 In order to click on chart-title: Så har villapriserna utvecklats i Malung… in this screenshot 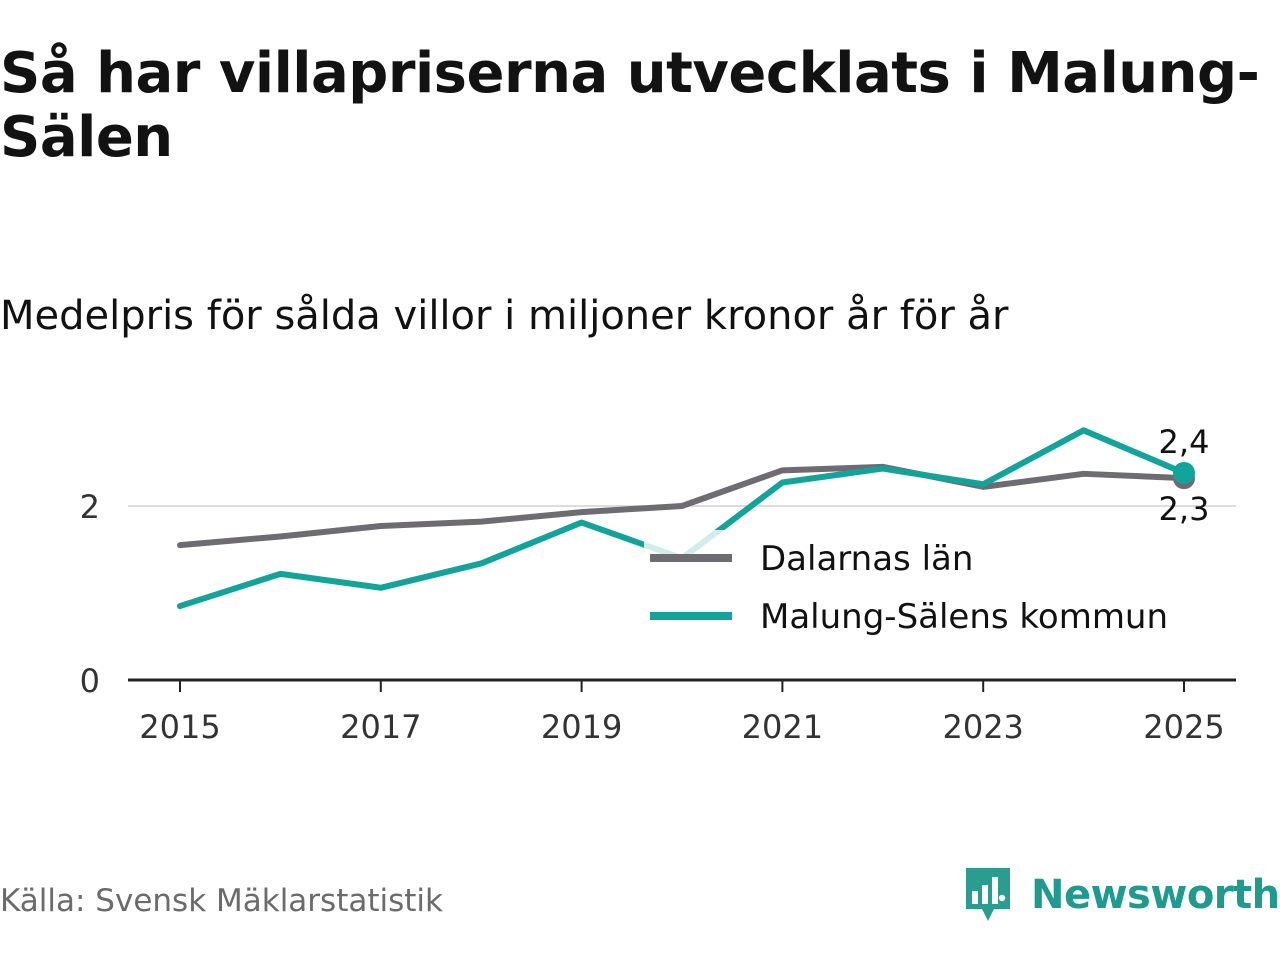, I will do `click(630, 105)`.